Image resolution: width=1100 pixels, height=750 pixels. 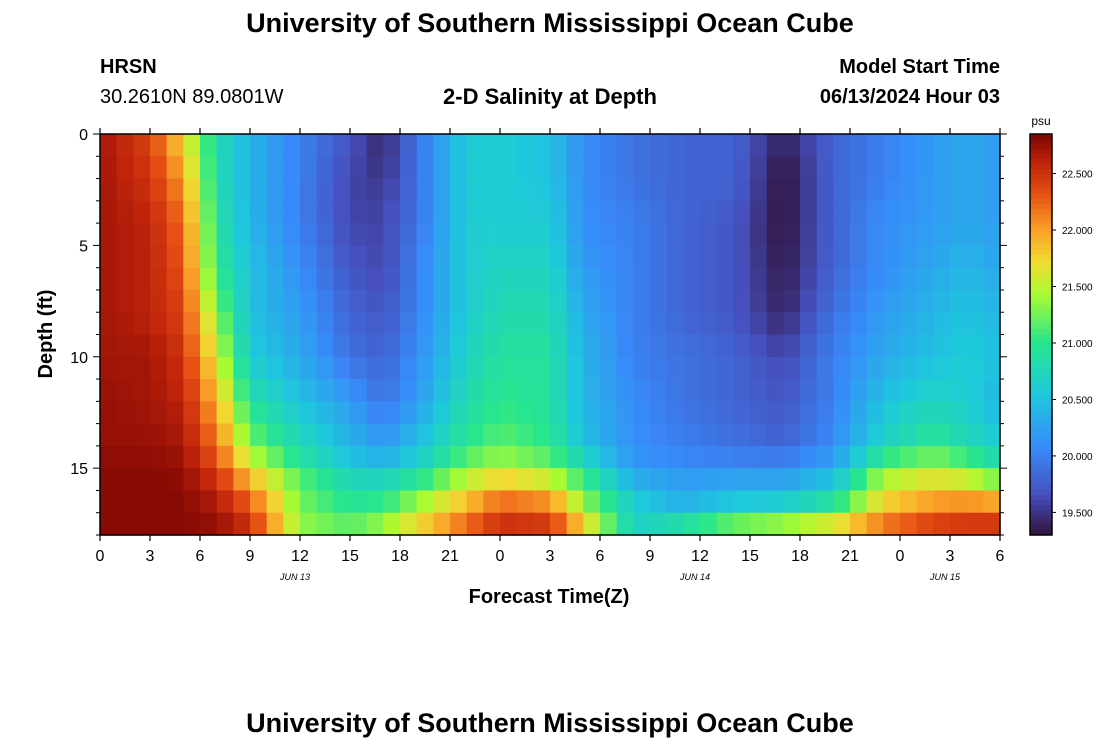 I want to click on colorbar-tick-label: 20.500, so click(x=1077, y=400).